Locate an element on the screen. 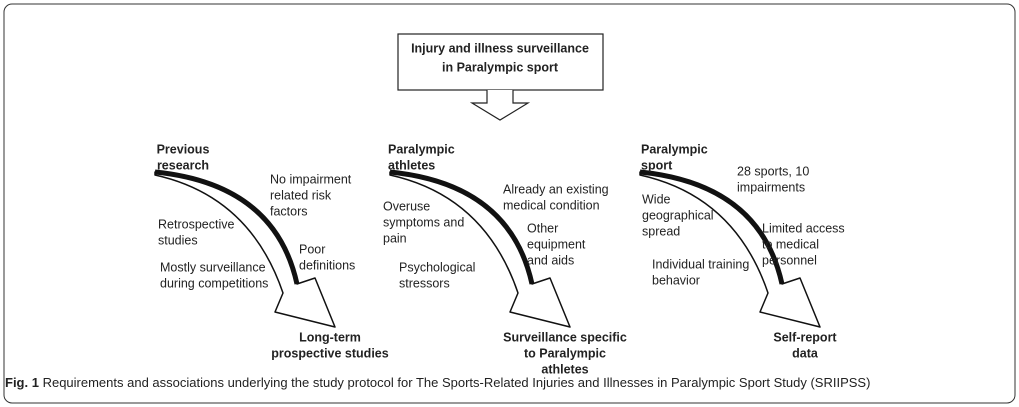 Image resolution: width=1019 pixels, height=407 pixels. factor-text: stressors is located at coordinates (424, 283).